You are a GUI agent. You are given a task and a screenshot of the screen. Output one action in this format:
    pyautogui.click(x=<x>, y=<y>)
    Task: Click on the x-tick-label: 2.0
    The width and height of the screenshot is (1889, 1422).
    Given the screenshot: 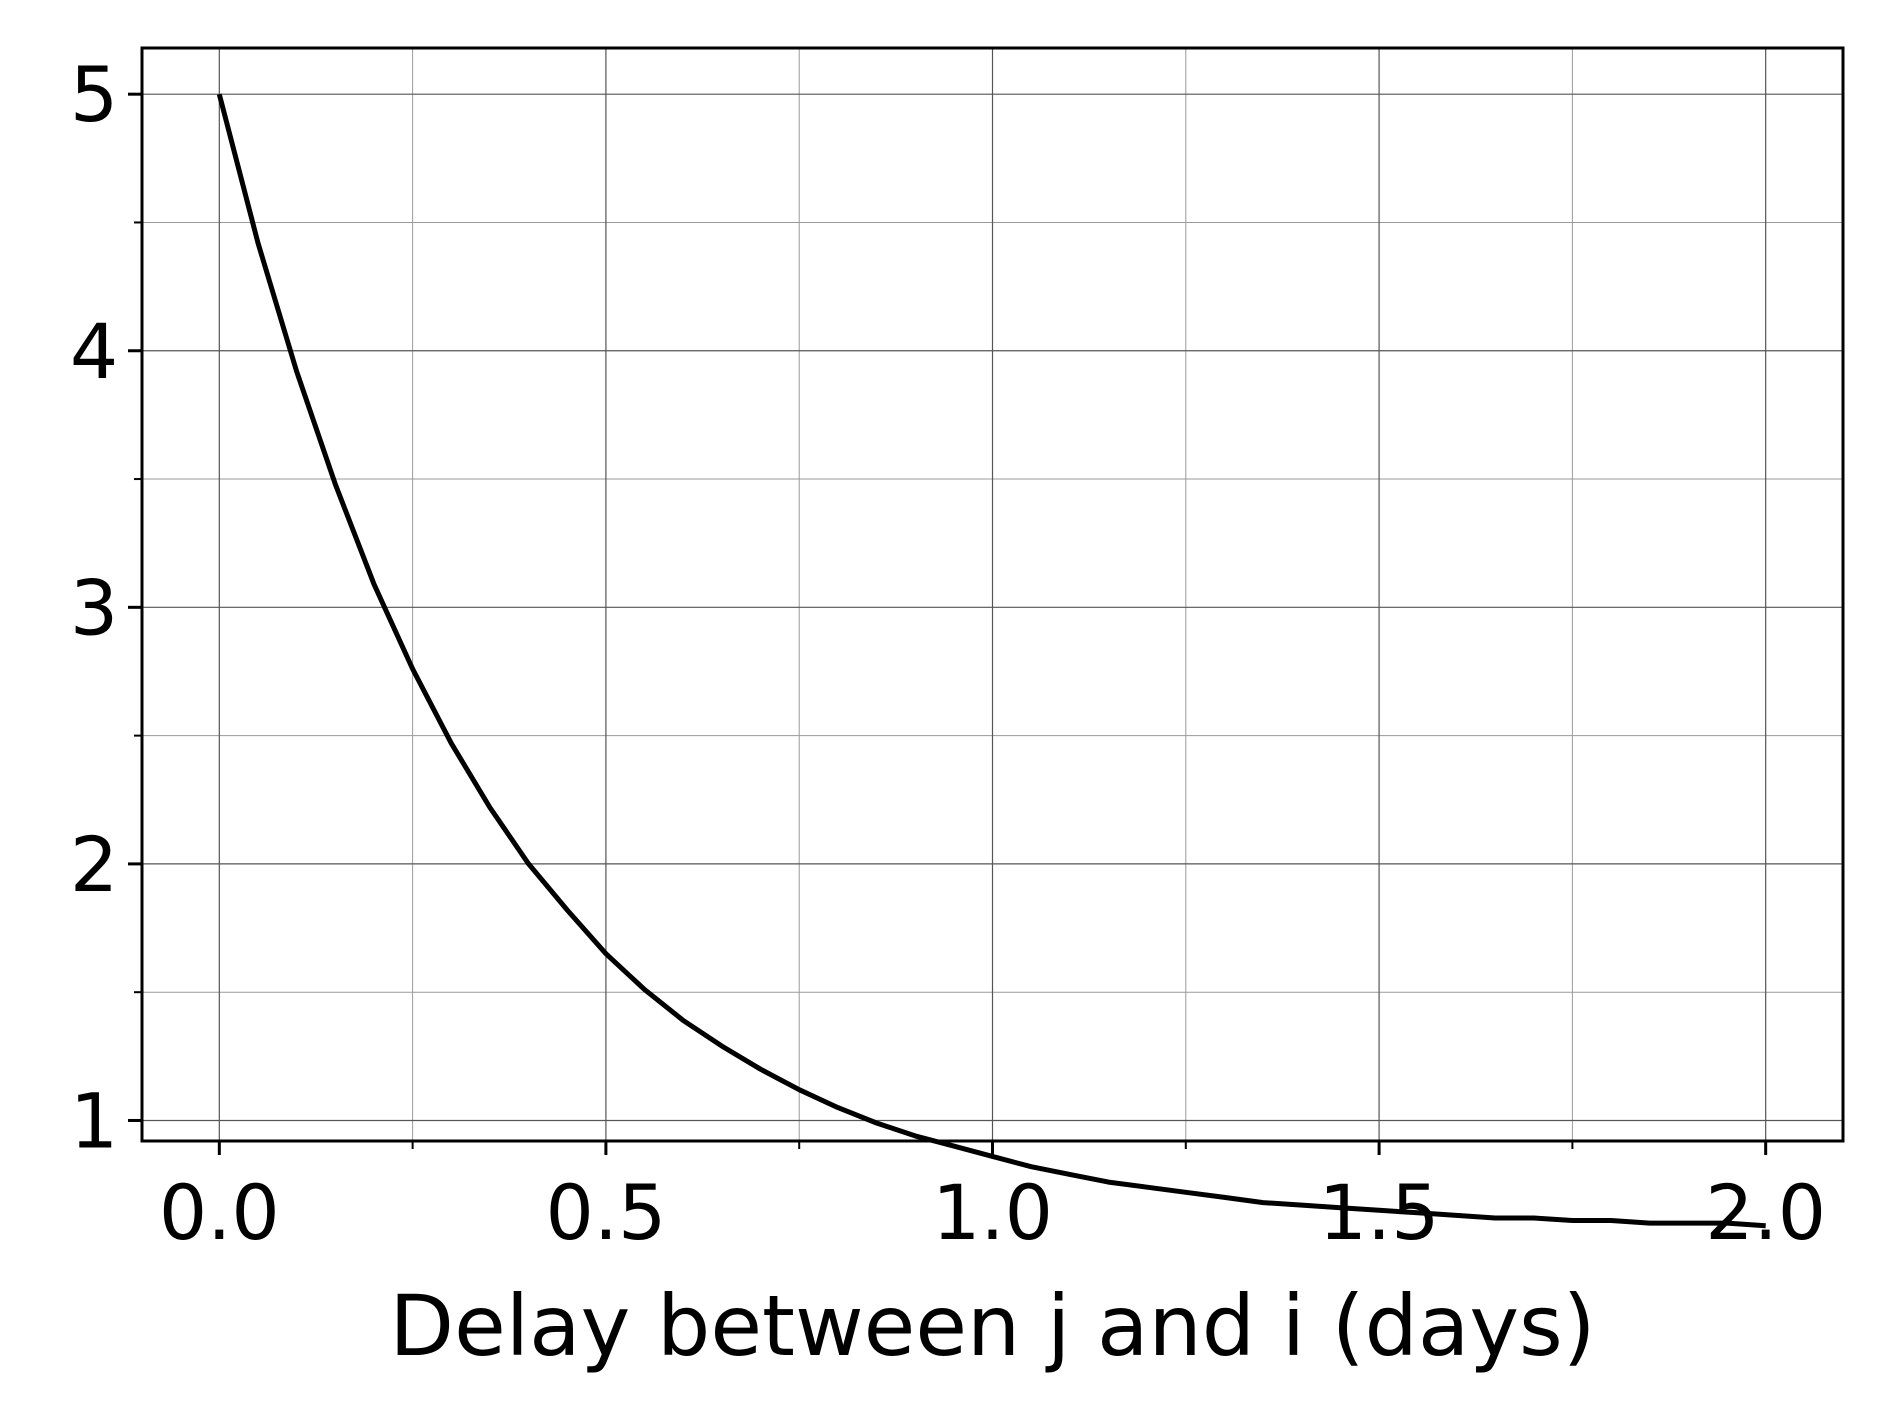 What is the action you would take?
    pyautogui.click(x=1765, y=1212)
    